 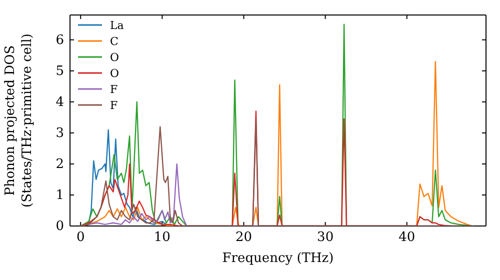 What do you see at coordinates (117, 25) in the screenshot?
I see `legend-label: La` at bounding box center [117, 25].